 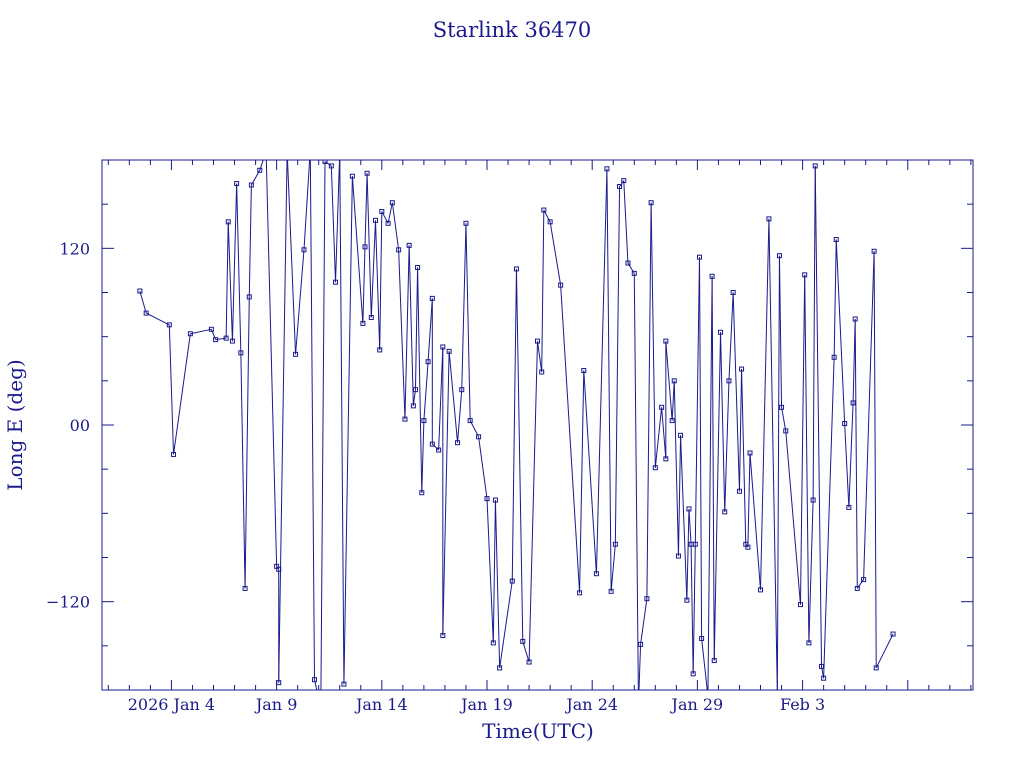 What do you see at coordinates (74, 248) in the screenshot?
I see `y-tick-label: 120` at bounding box center [74, 248].